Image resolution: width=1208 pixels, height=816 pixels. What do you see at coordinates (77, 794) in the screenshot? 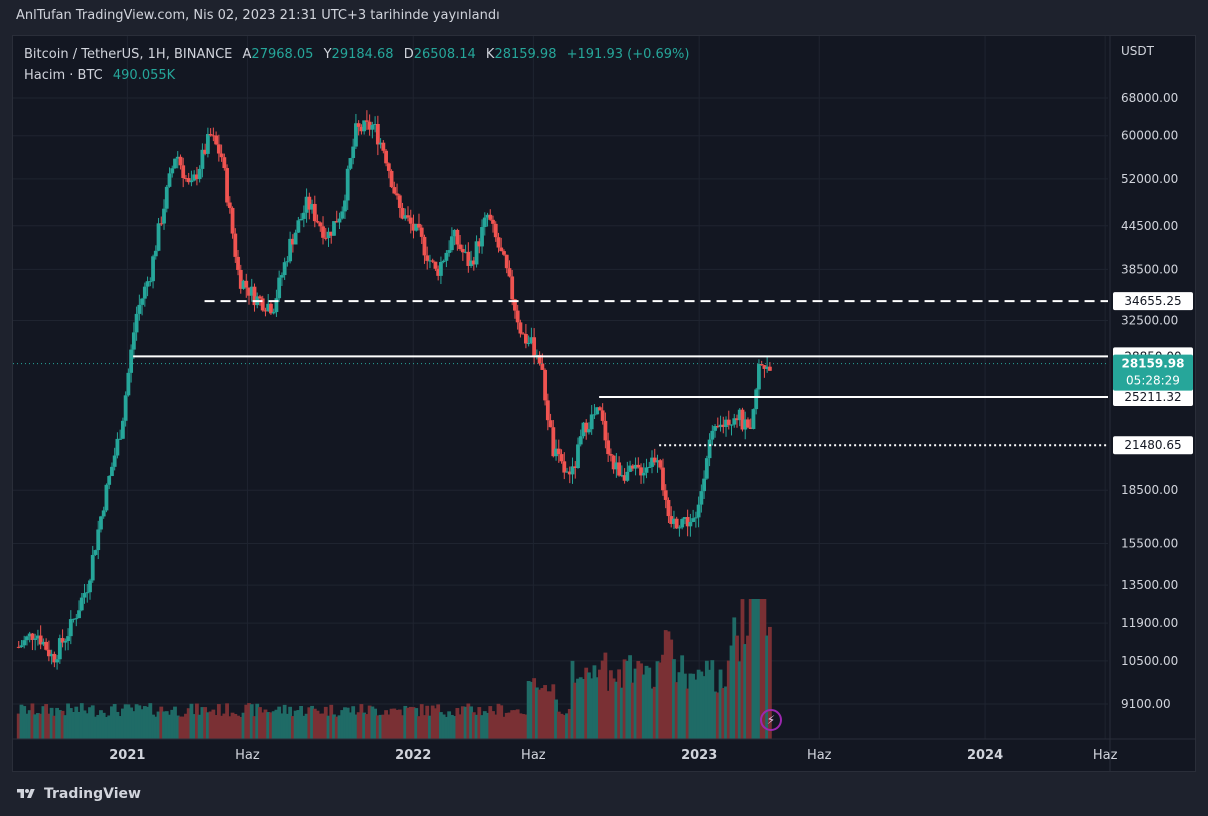
I see `footer-brand: TradingView` at bounding box center [77, 794].